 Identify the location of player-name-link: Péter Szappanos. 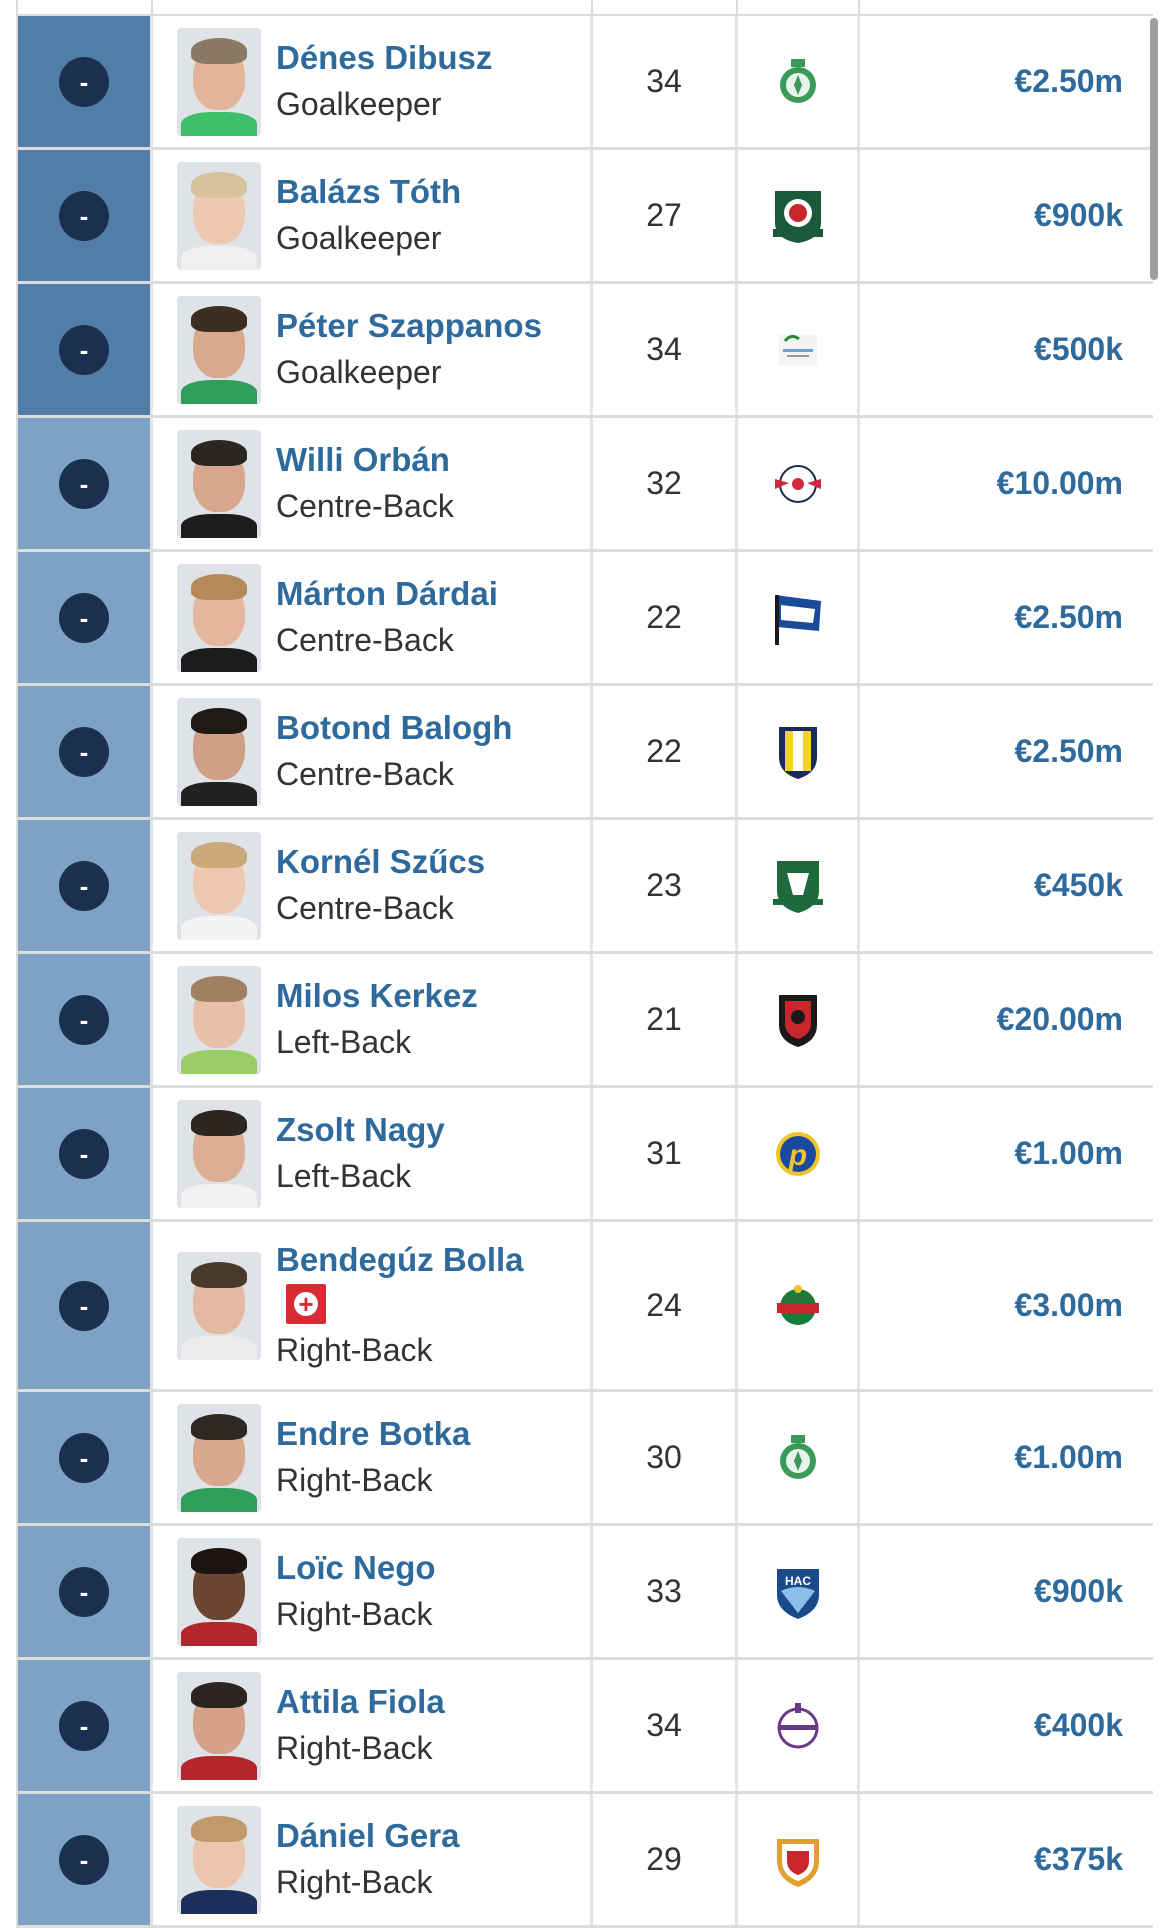
(409, 325).